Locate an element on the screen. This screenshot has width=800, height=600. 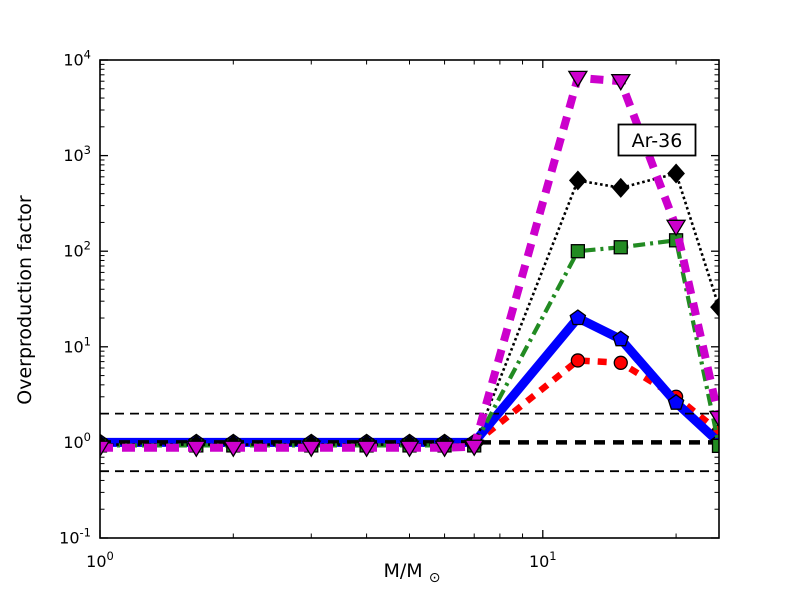
x-tick-label: 10⁰ is located at coordinates (100, 560).